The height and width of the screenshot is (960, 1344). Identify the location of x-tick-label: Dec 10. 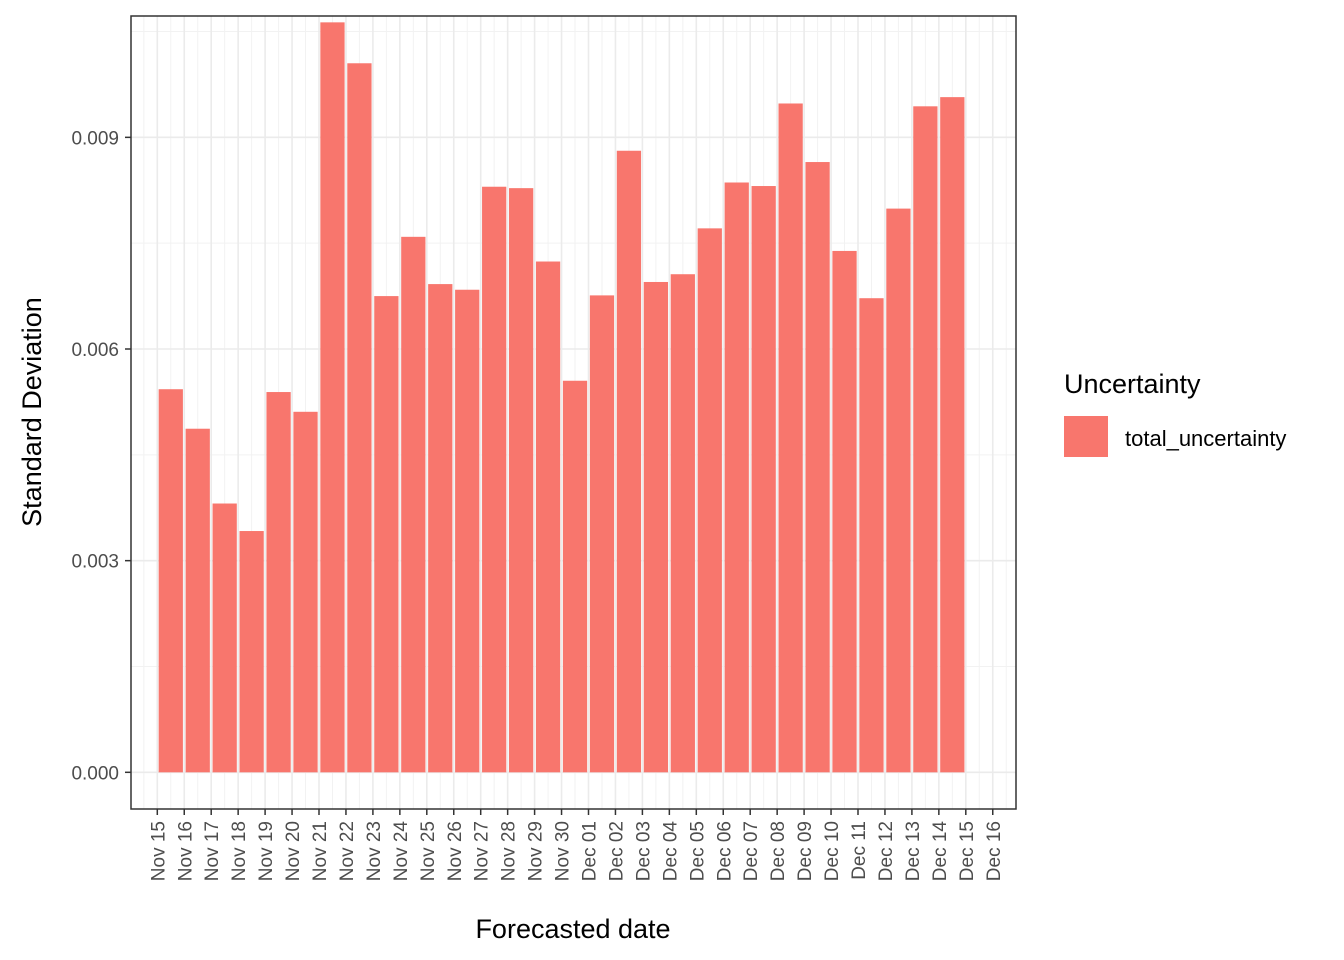
(832, 851).